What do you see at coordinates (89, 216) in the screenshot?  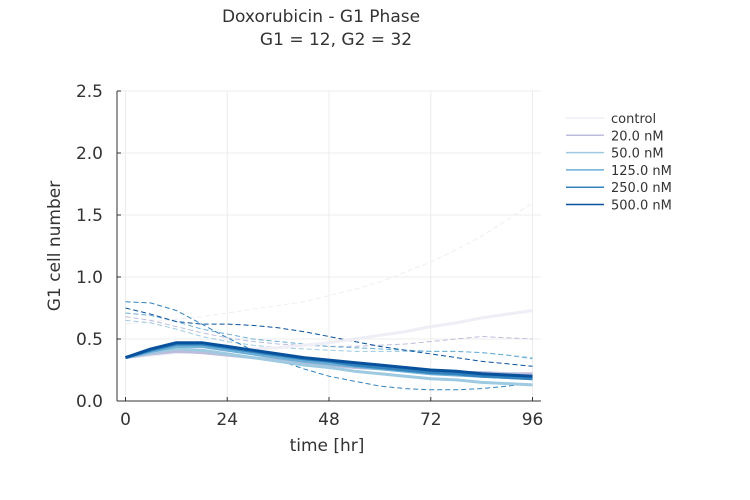 I see `y-tick-label: 1.5` at bounding box center [89, 216].